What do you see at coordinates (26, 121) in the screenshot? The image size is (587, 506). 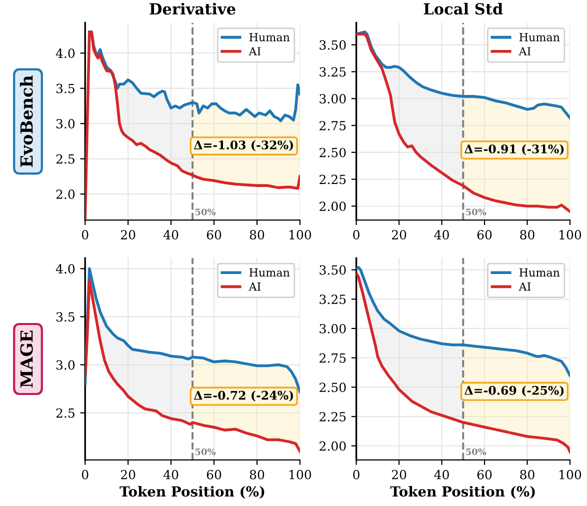 I see `y-axis-title: EvoBench` at bounding box center [26, 121].